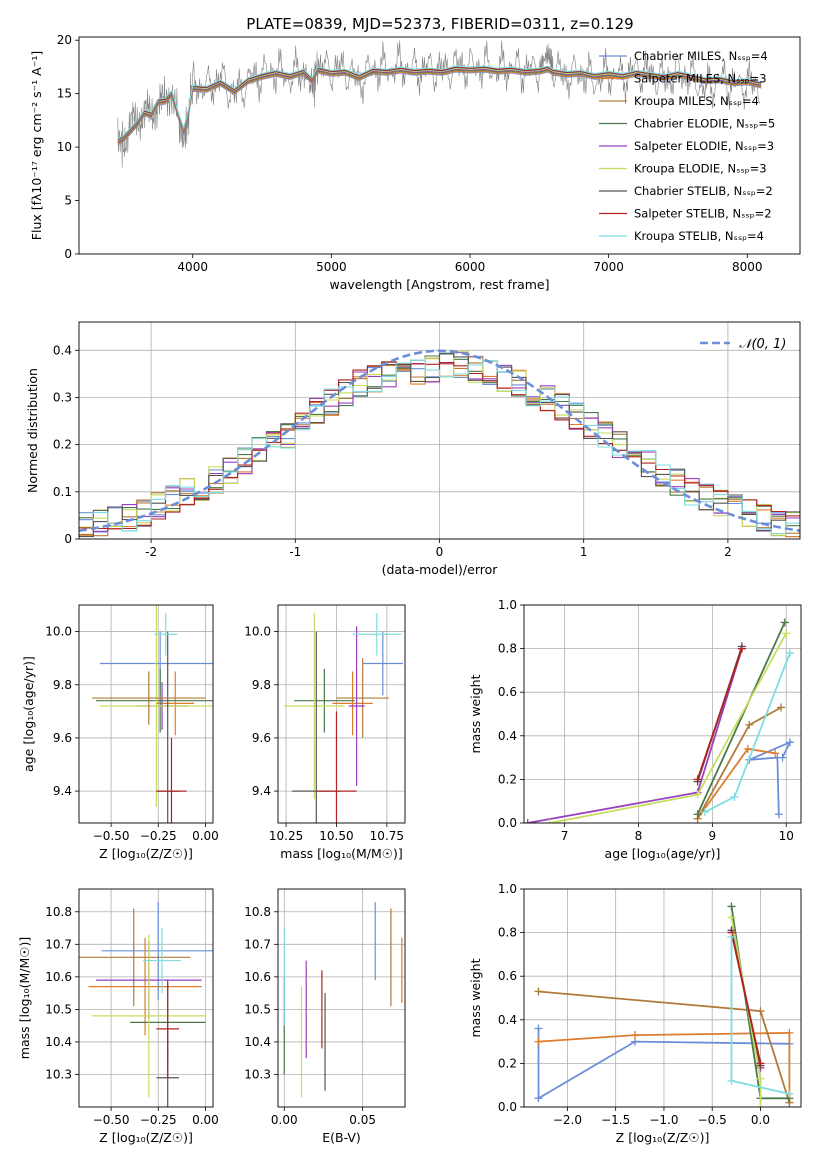 The image size is (819, 1170). I want to click on residual-histogram-step, so click(439, 445).